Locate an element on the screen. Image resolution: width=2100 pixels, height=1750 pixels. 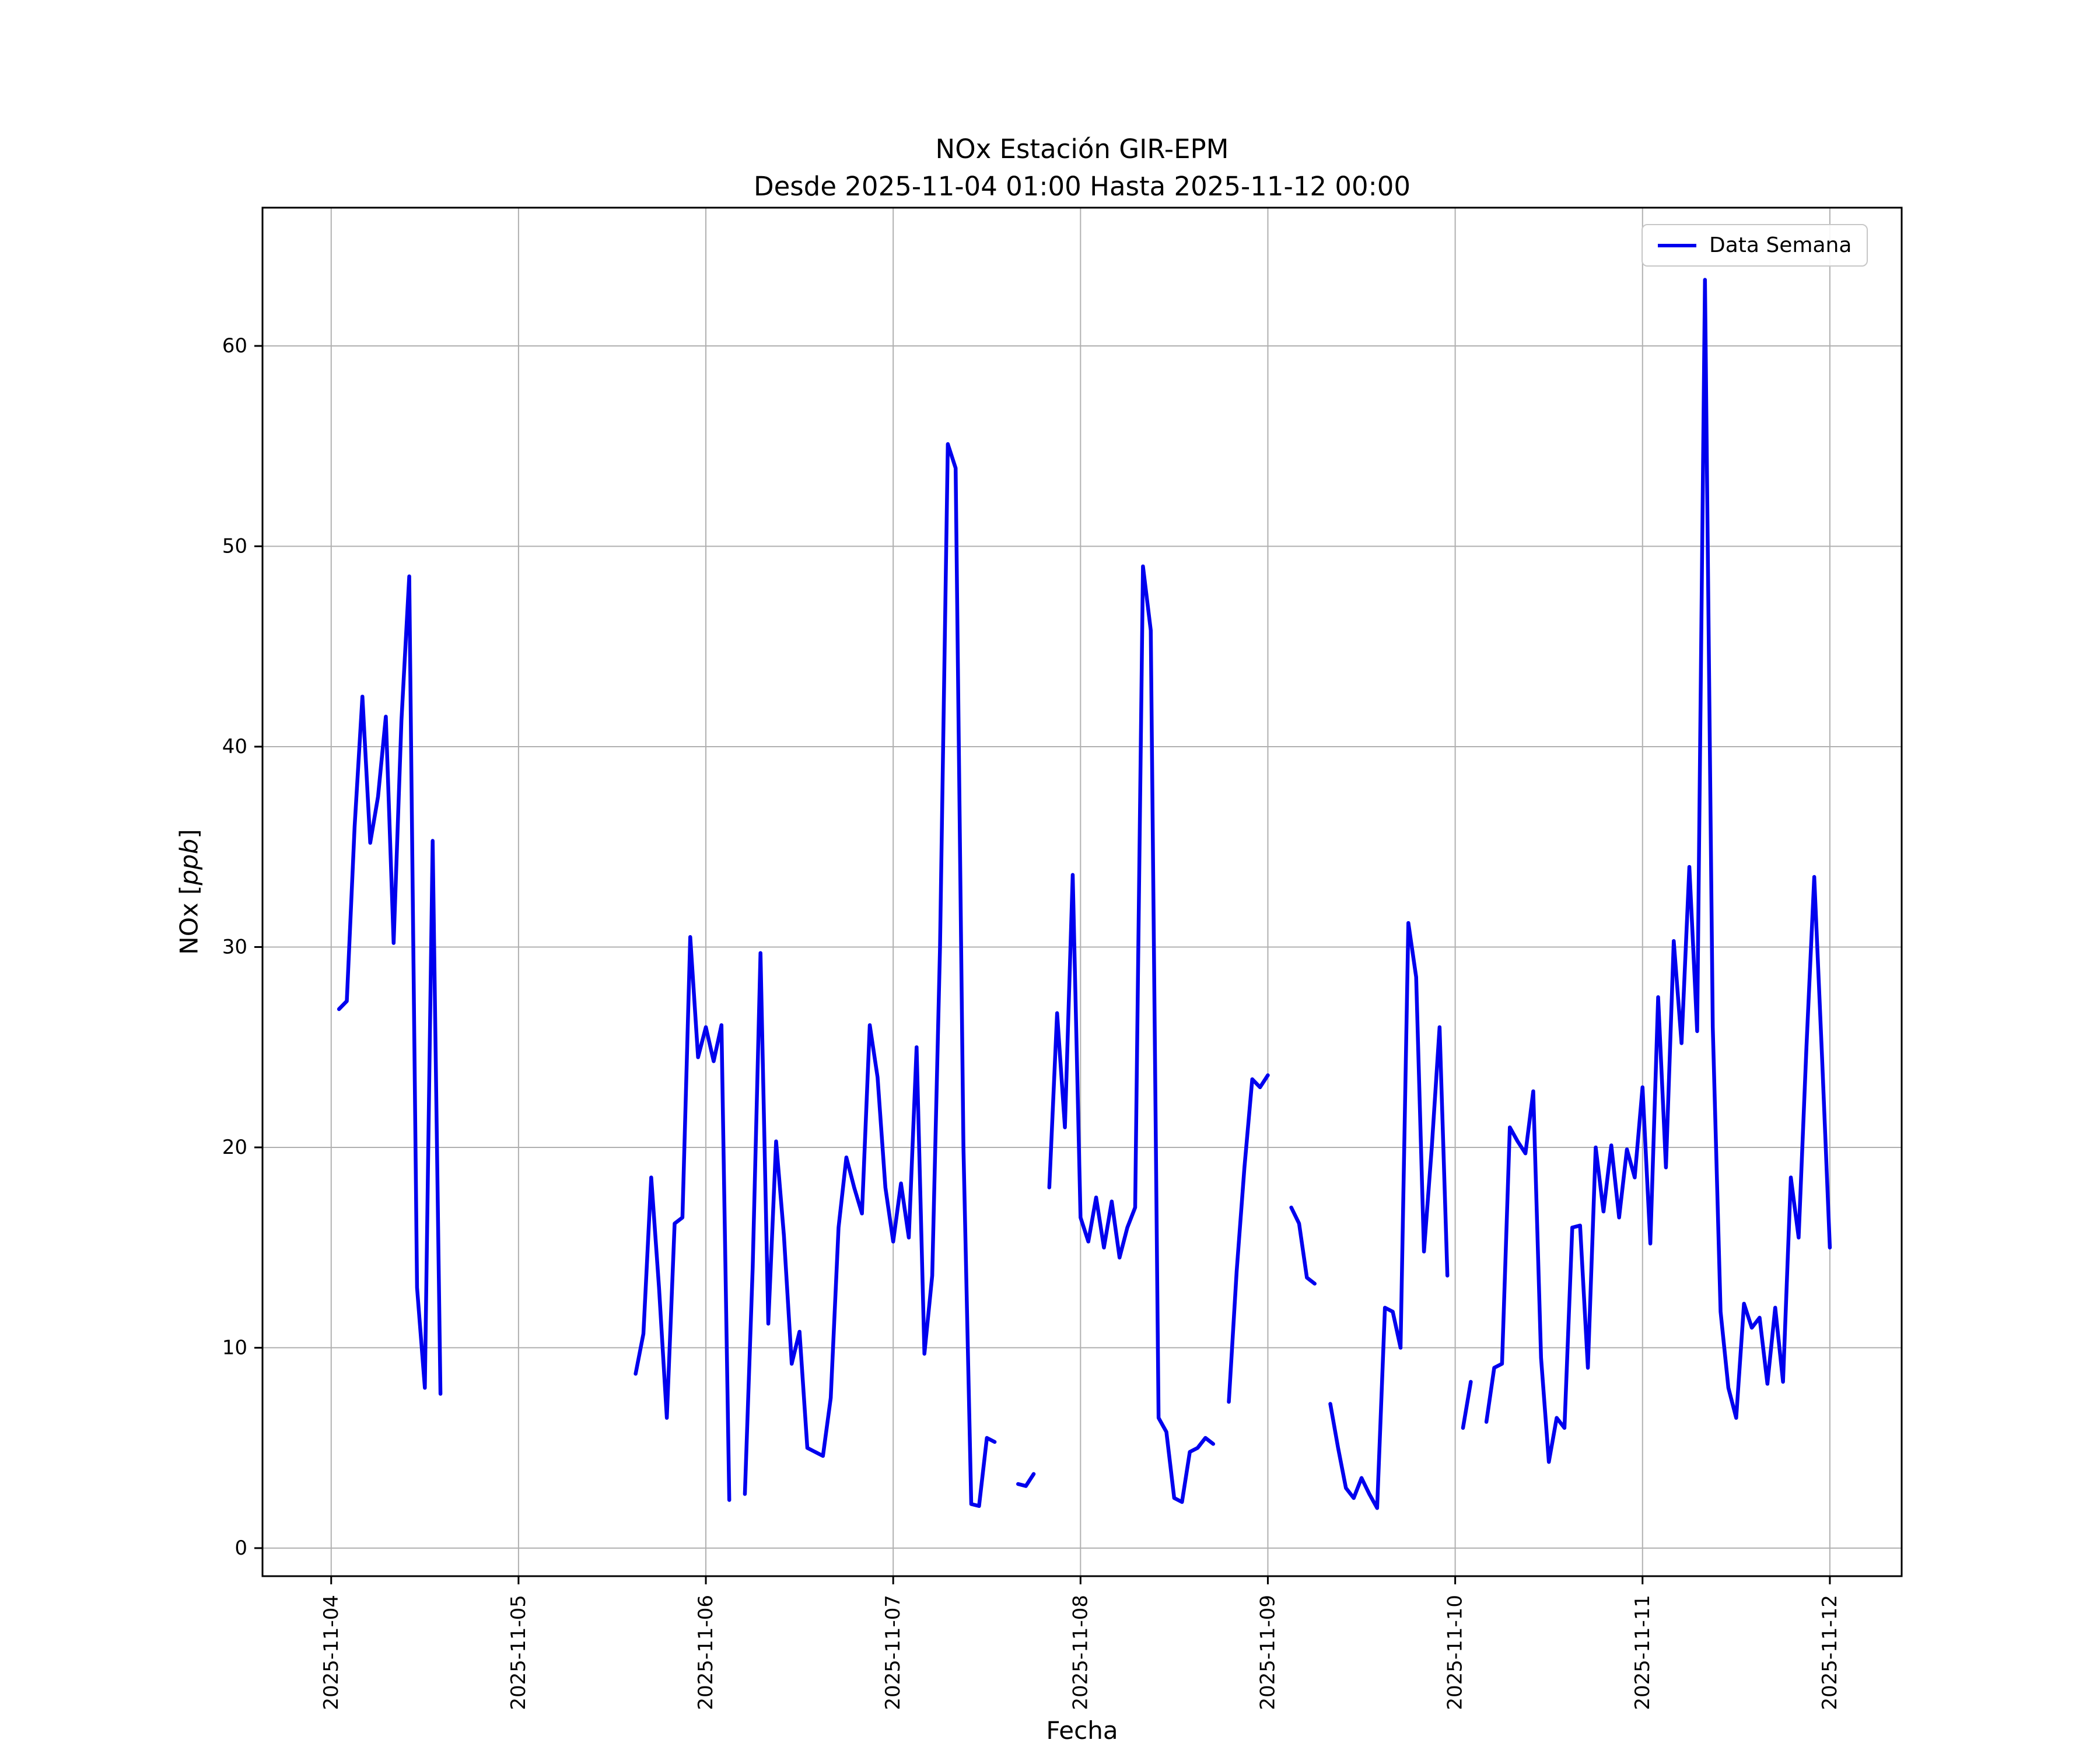
y-axis-label-prefix: NOx [ is located at coordinates (189, 920).